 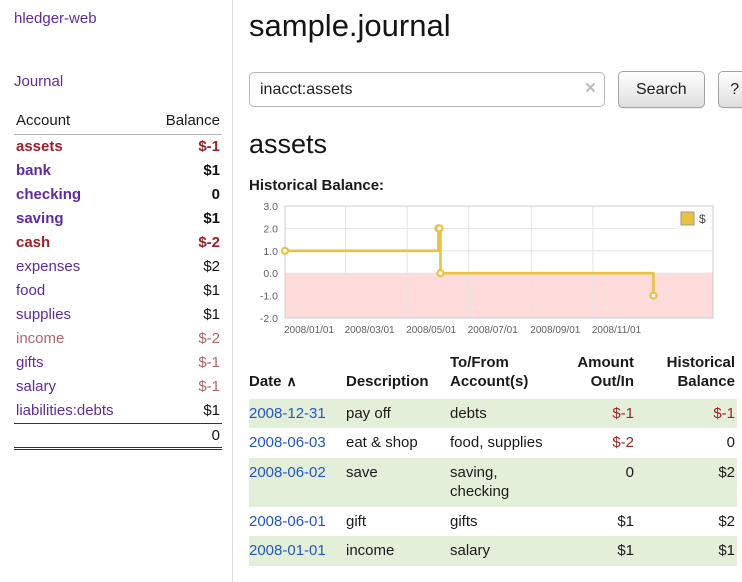 I want to click on transaction-accounts: debts, so click(x=468, y=413).